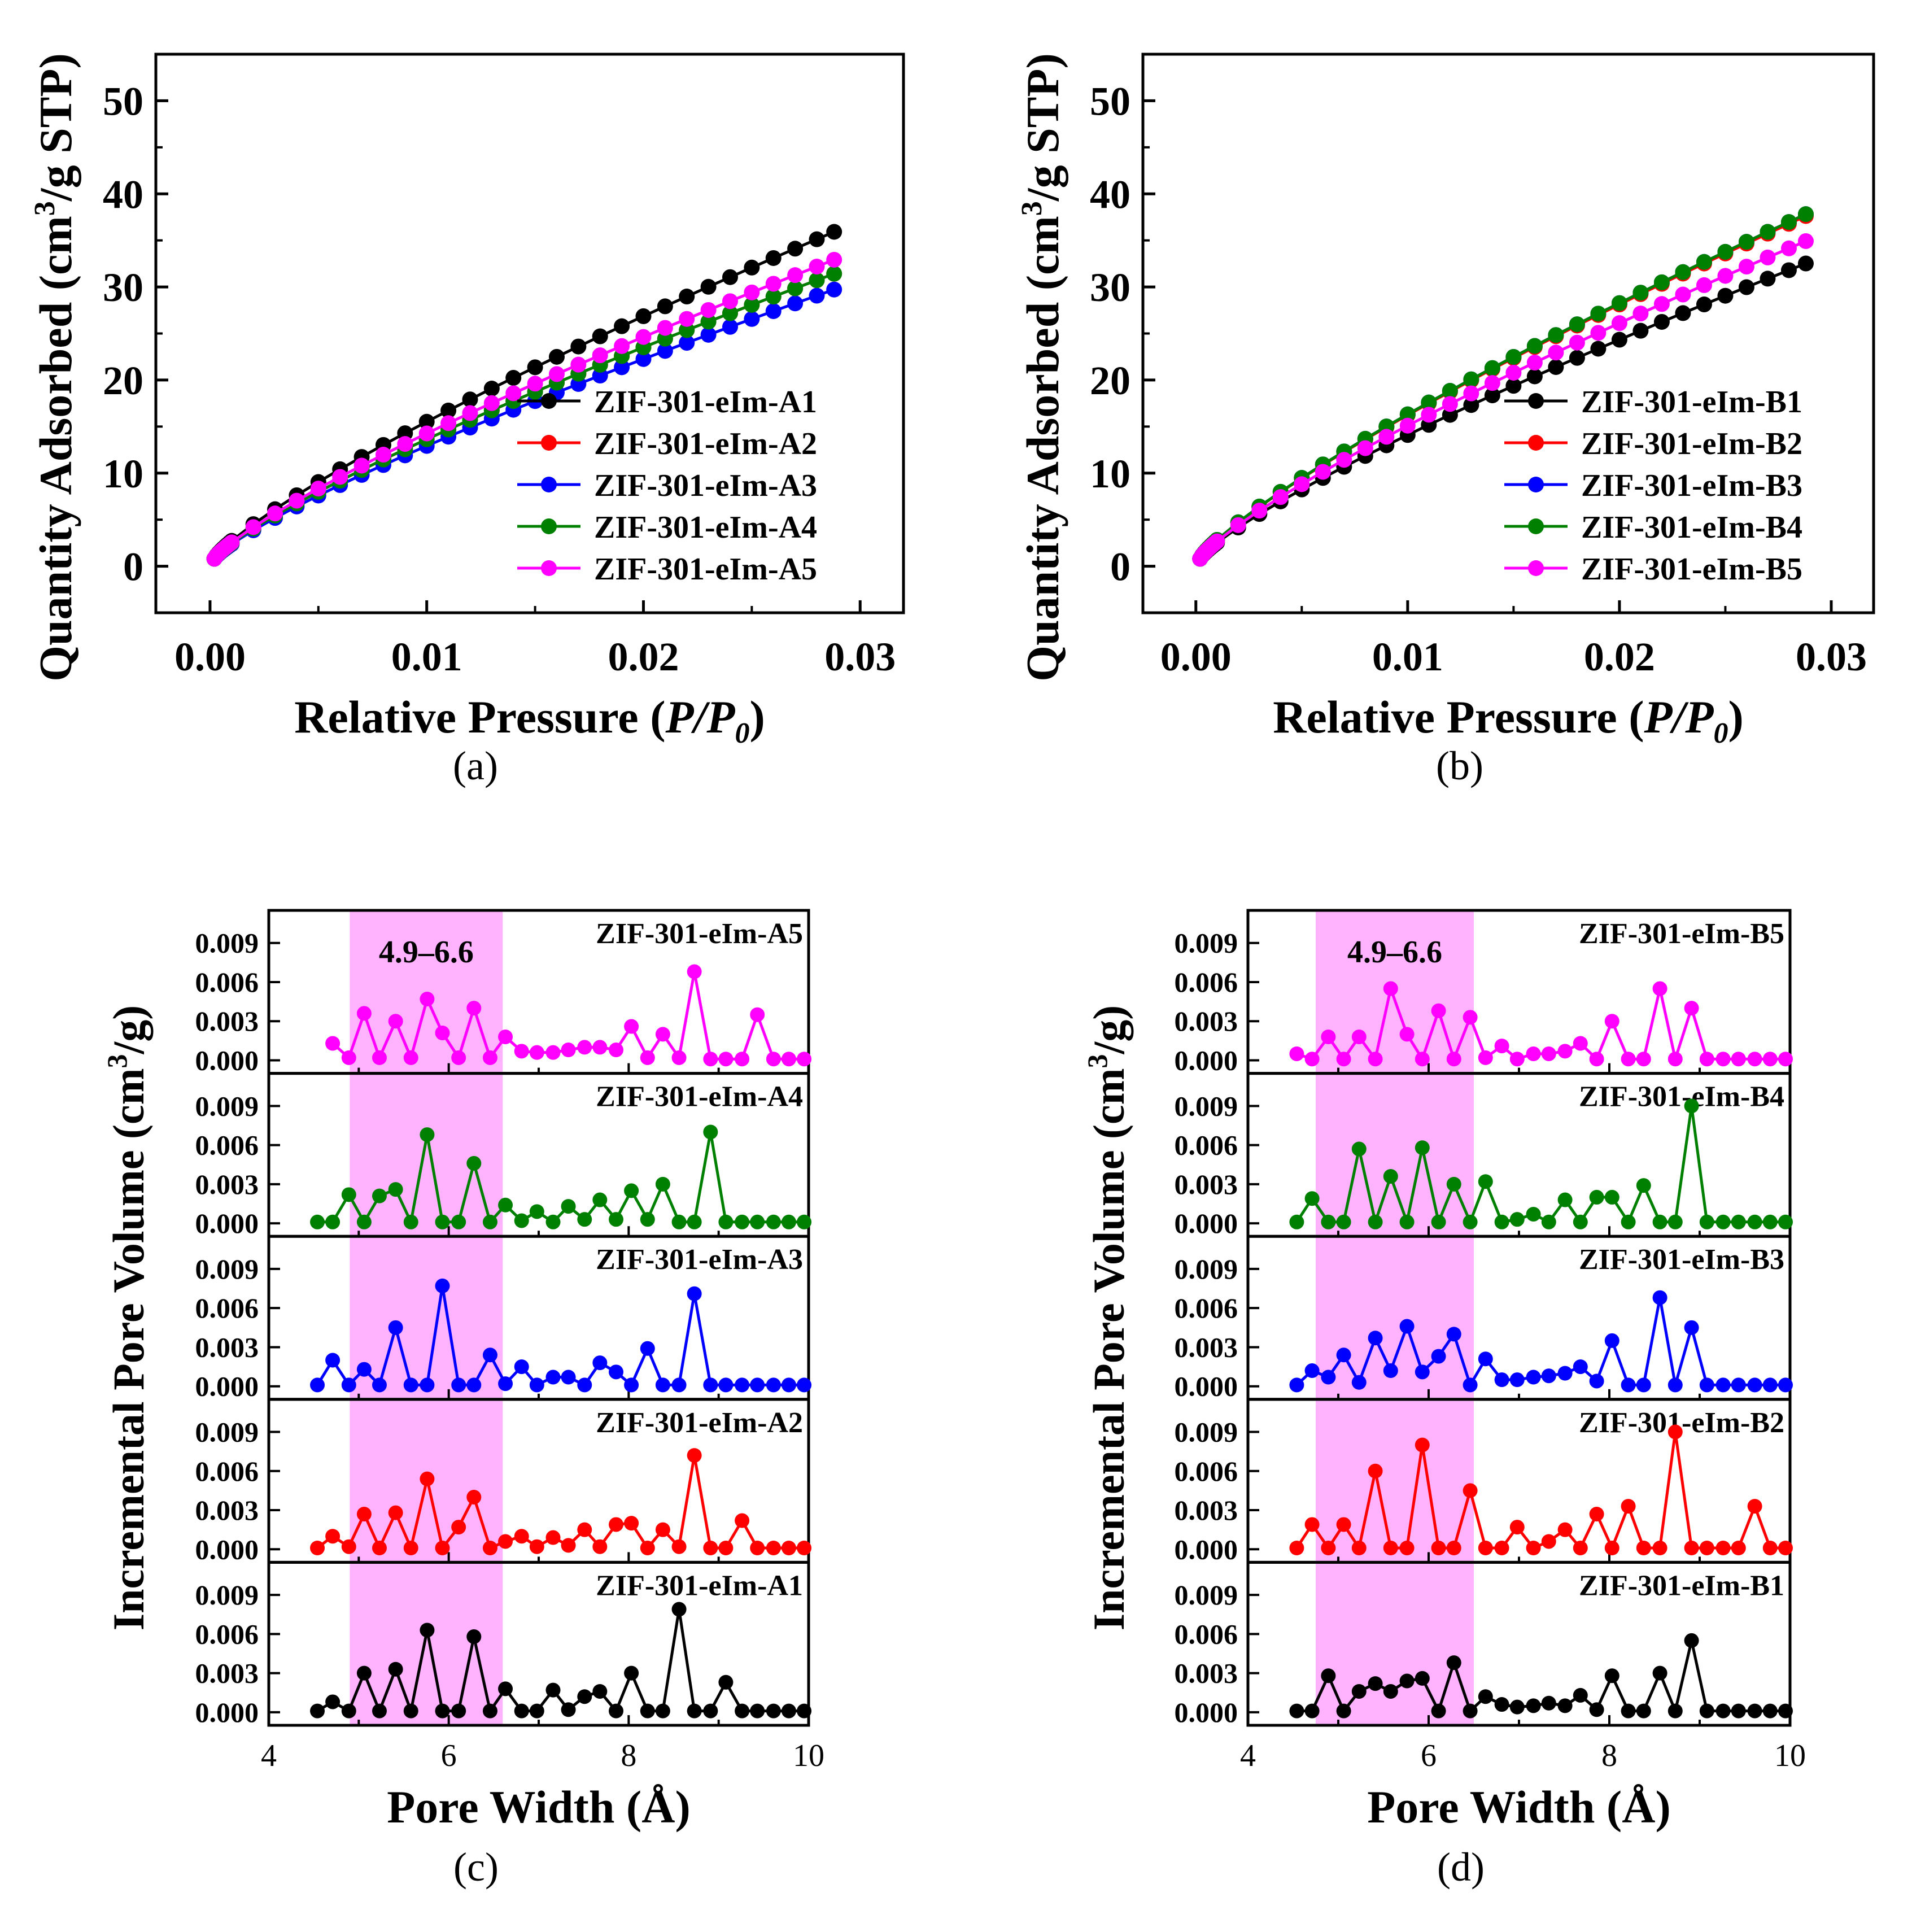 The width and height of the screenshot is (1912, 1932). I want to click on subplot-title: ZIF-301-eIm-A5, so click(699, 934).